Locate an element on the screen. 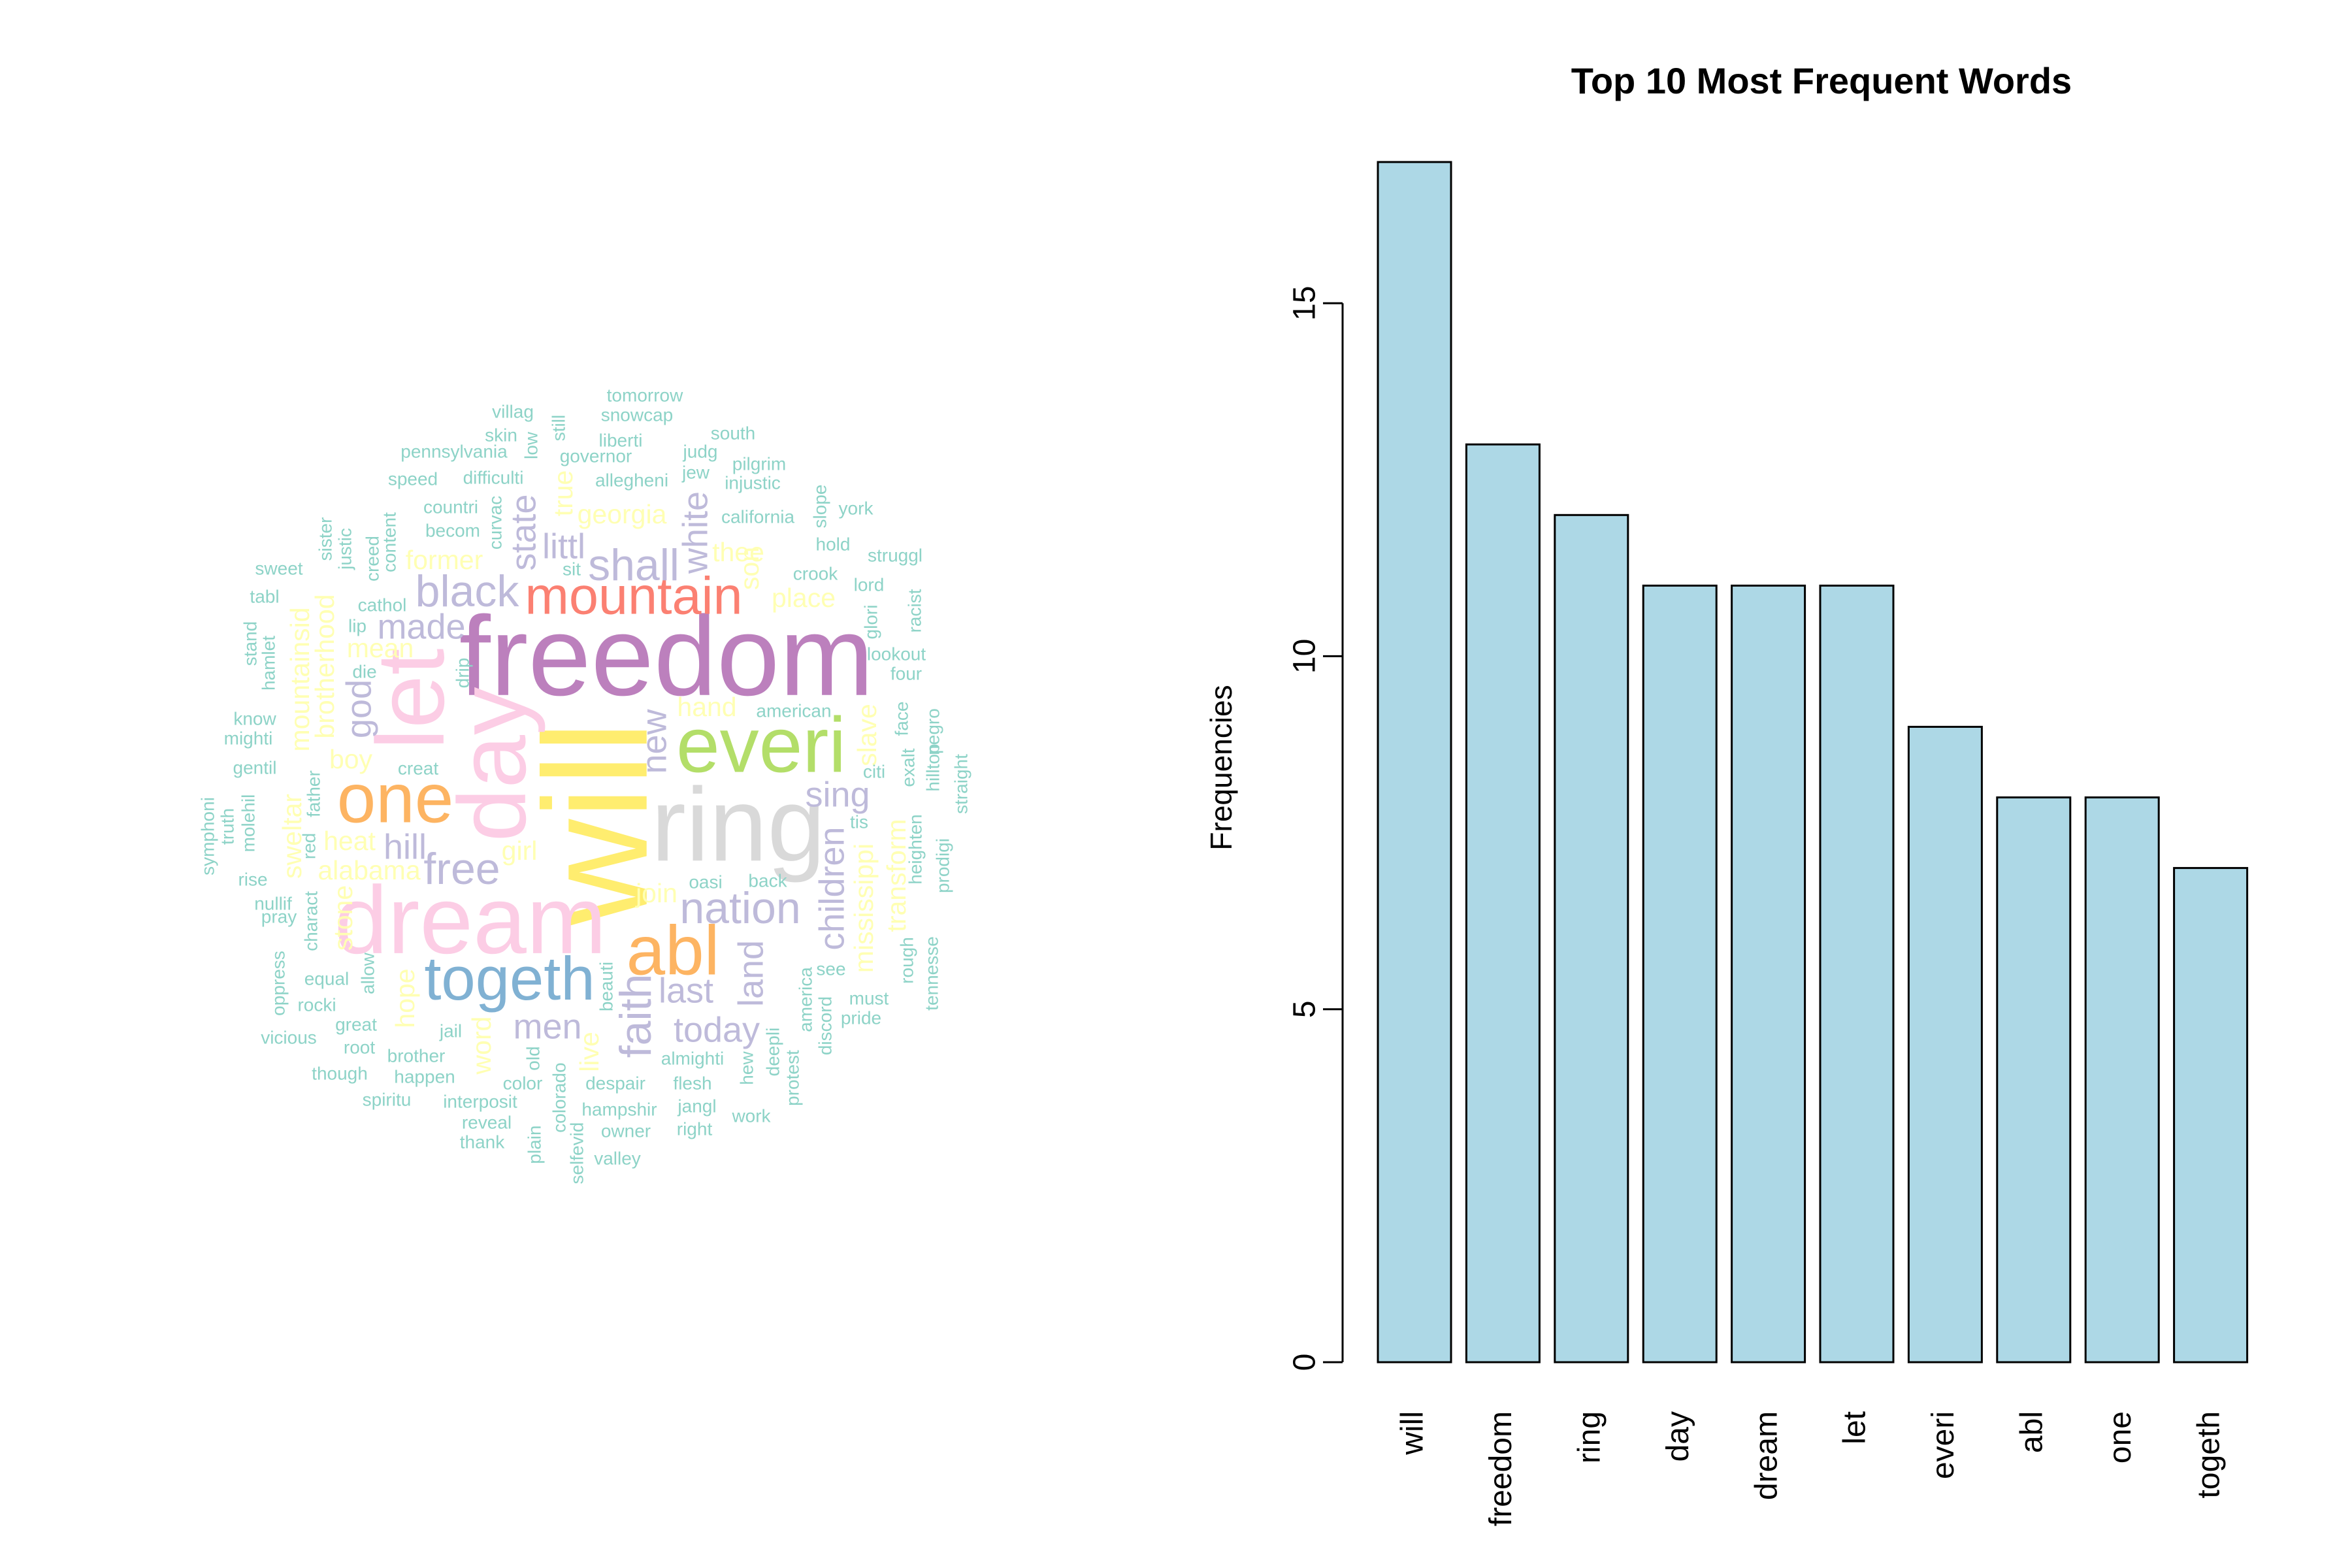 Image resolution: width=2352 pixels, height=1568 pixels. cloud-word: valley is located at coordinates (617, 1158).